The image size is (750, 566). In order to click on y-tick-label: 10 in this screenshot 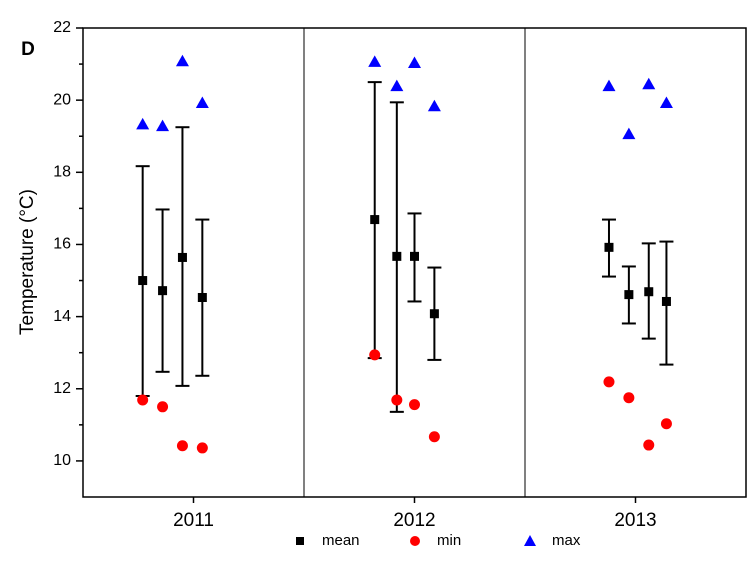, I will do `click(62, 460)`.